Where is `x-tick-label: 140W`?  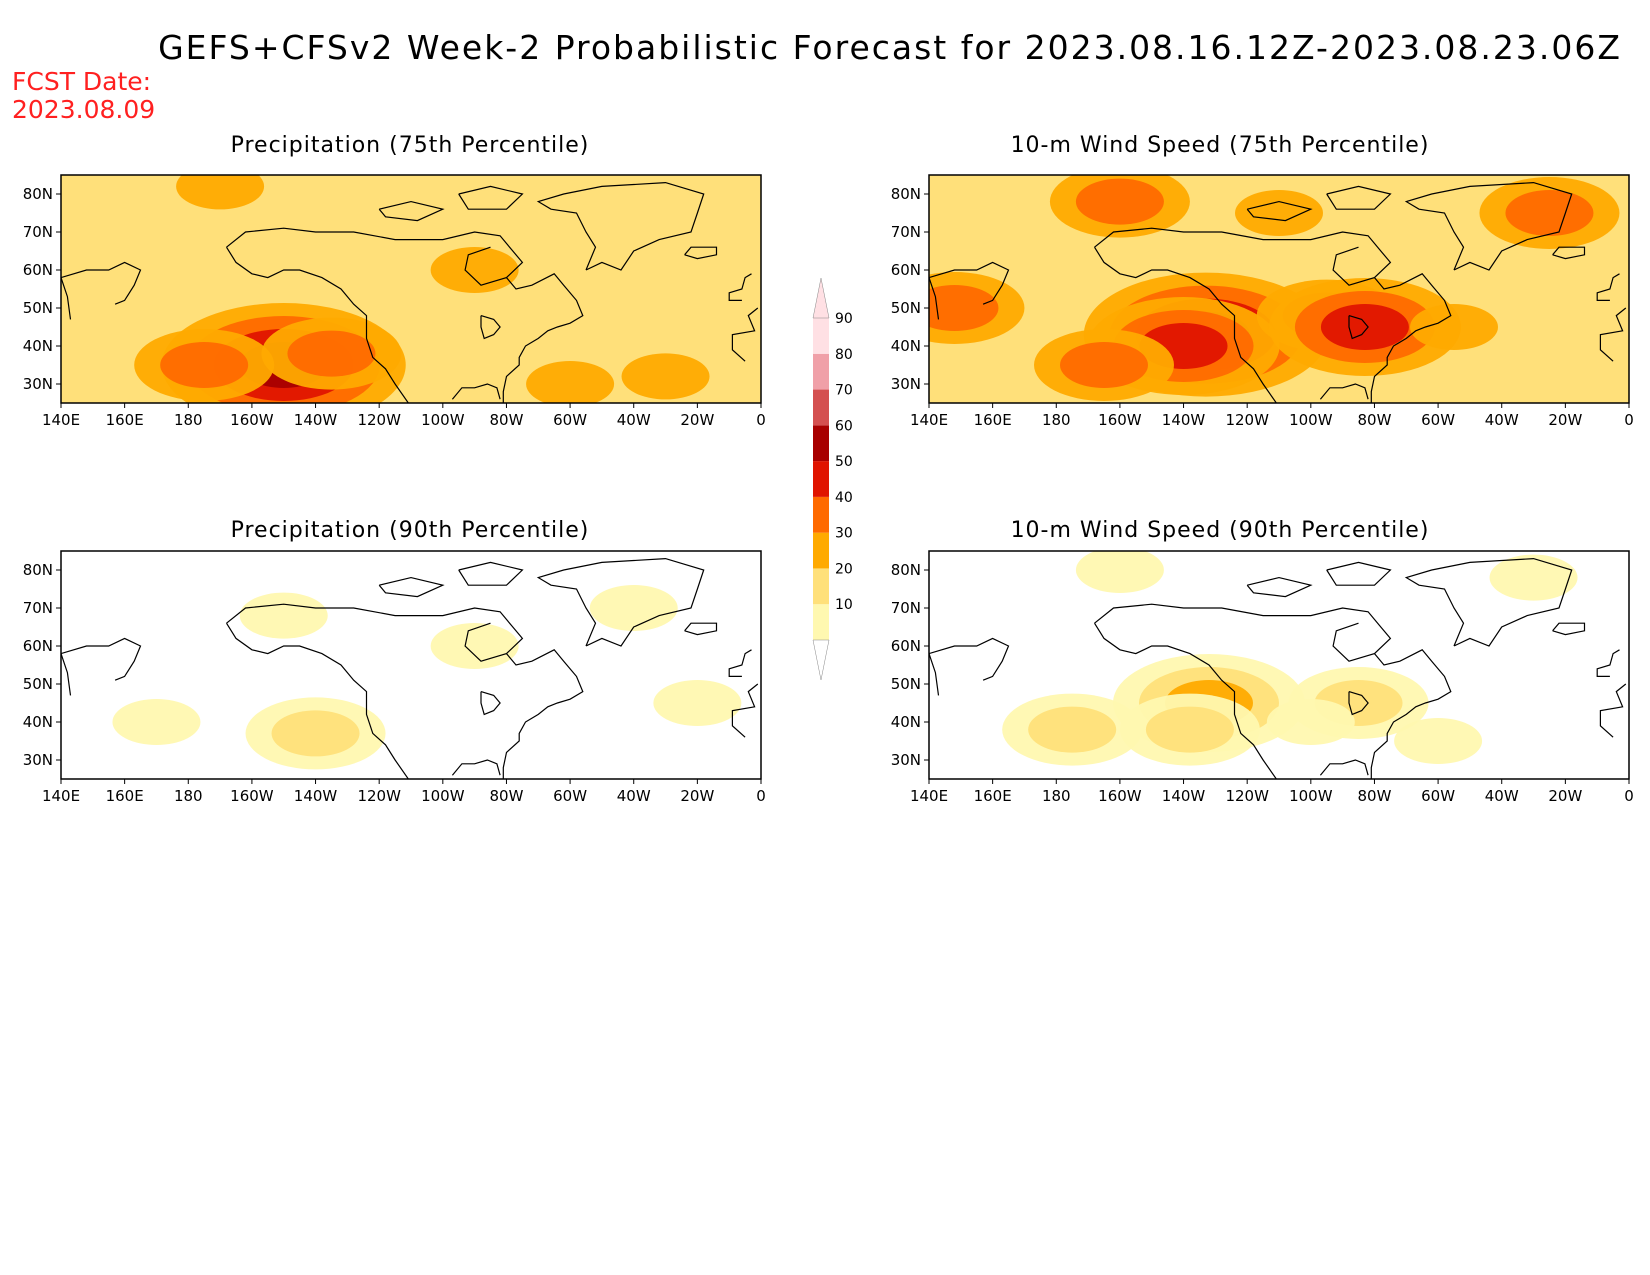
x-tick-label: 140W is located at coordinates (316, 420).